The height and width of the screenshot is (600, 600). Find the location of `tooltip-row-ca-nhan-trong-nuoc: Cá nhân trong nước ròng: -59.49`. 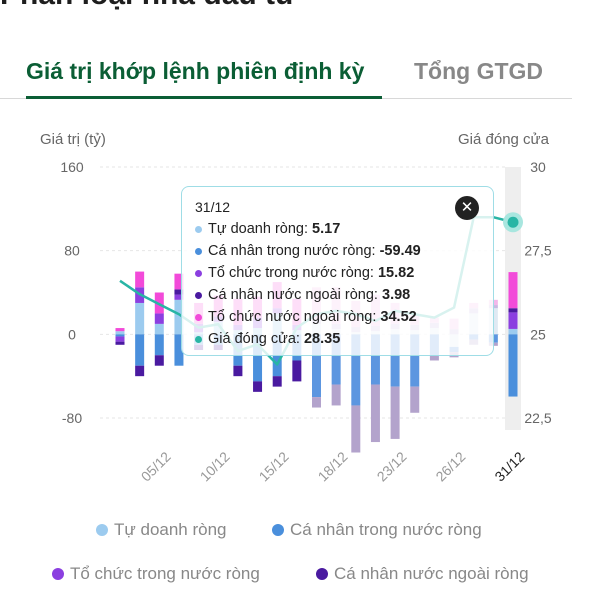

tooltip-row-ca-nhan-trong-nuoc: Cá nhân trong nước ròng: -59.49 is located at coordinates (308, 251).